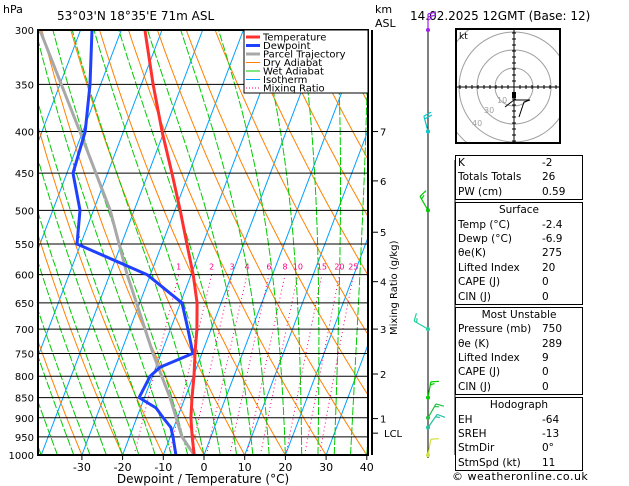 This screenshot has width=629, height=486. What do you see at coordinates (519, 163) in the screenshot?
I see `index-row: K -2` at bounding box center [519, 163].